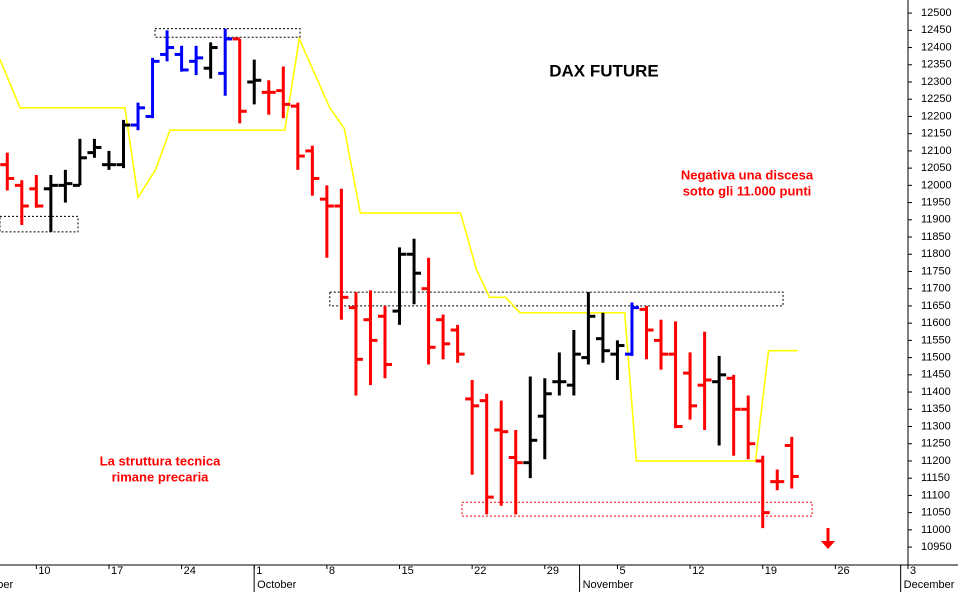  What do you see at coordinates (936, 30) in the screenshot?
I see `y-tick-label: 12450` at bounding box center [936, 30].